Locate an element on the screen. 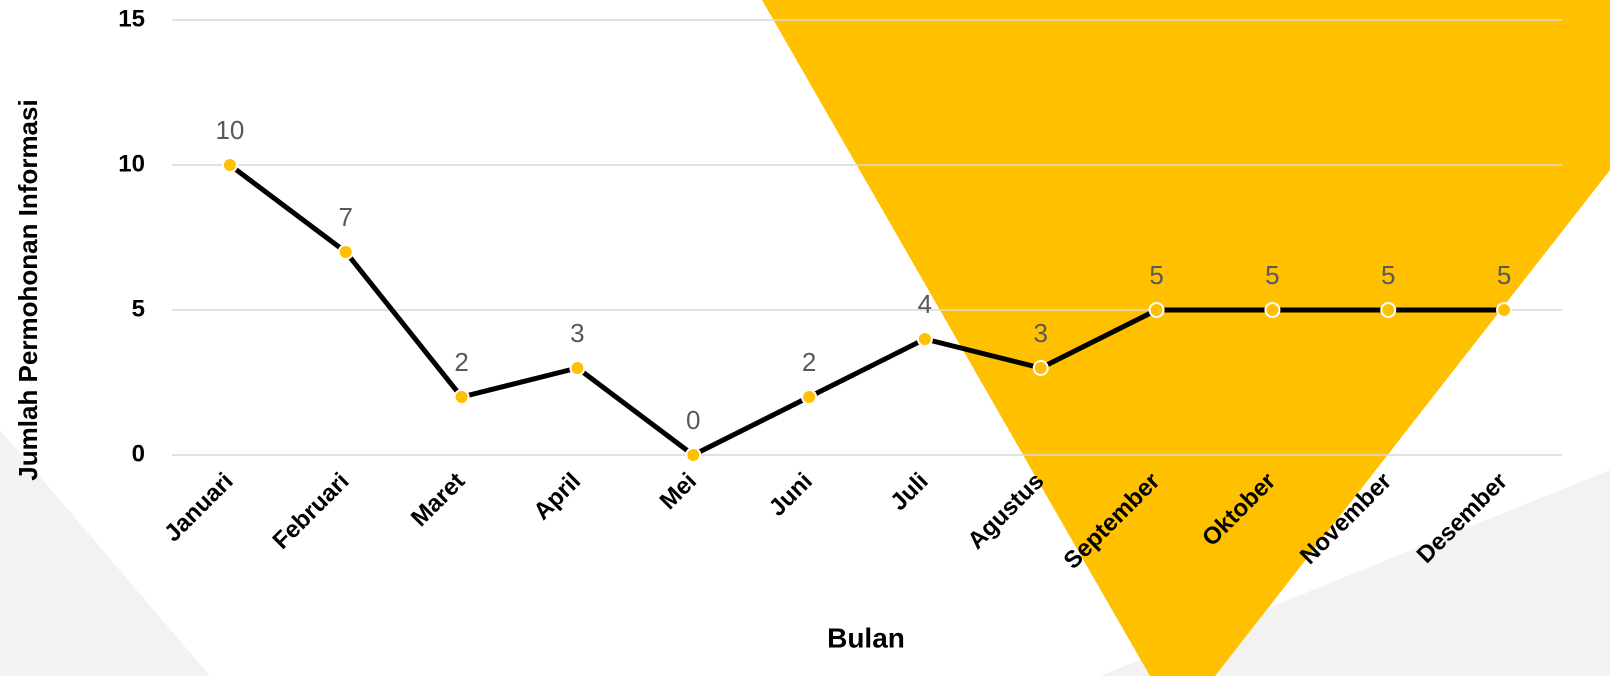 The image size is (1610, 676). y-axis-title: Jumlah Permohonan Informasi is located at coordinates (28, 289).